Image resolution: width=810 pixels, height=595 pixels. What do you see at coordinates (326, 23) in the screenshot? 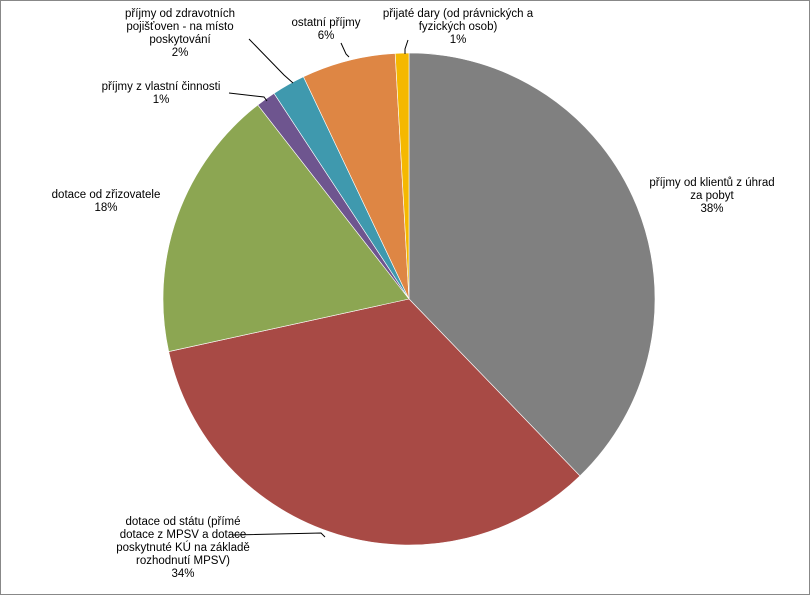
I see `slice-label-ostatni-prijmy-name: ostatní příjmy` at bounding box center [326, 23].